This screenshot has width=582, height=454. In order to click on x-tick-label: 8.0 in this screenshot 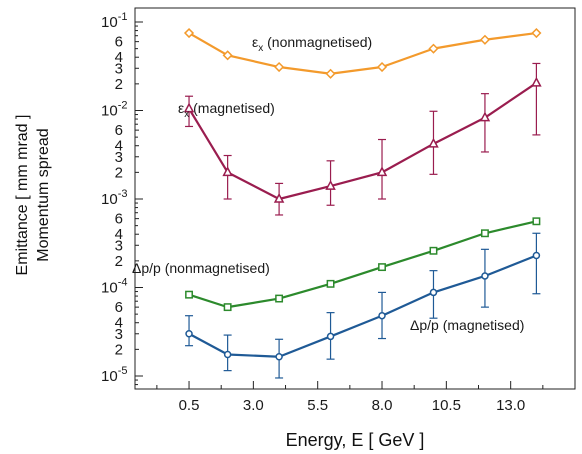, I will do `click(382, 405)`.